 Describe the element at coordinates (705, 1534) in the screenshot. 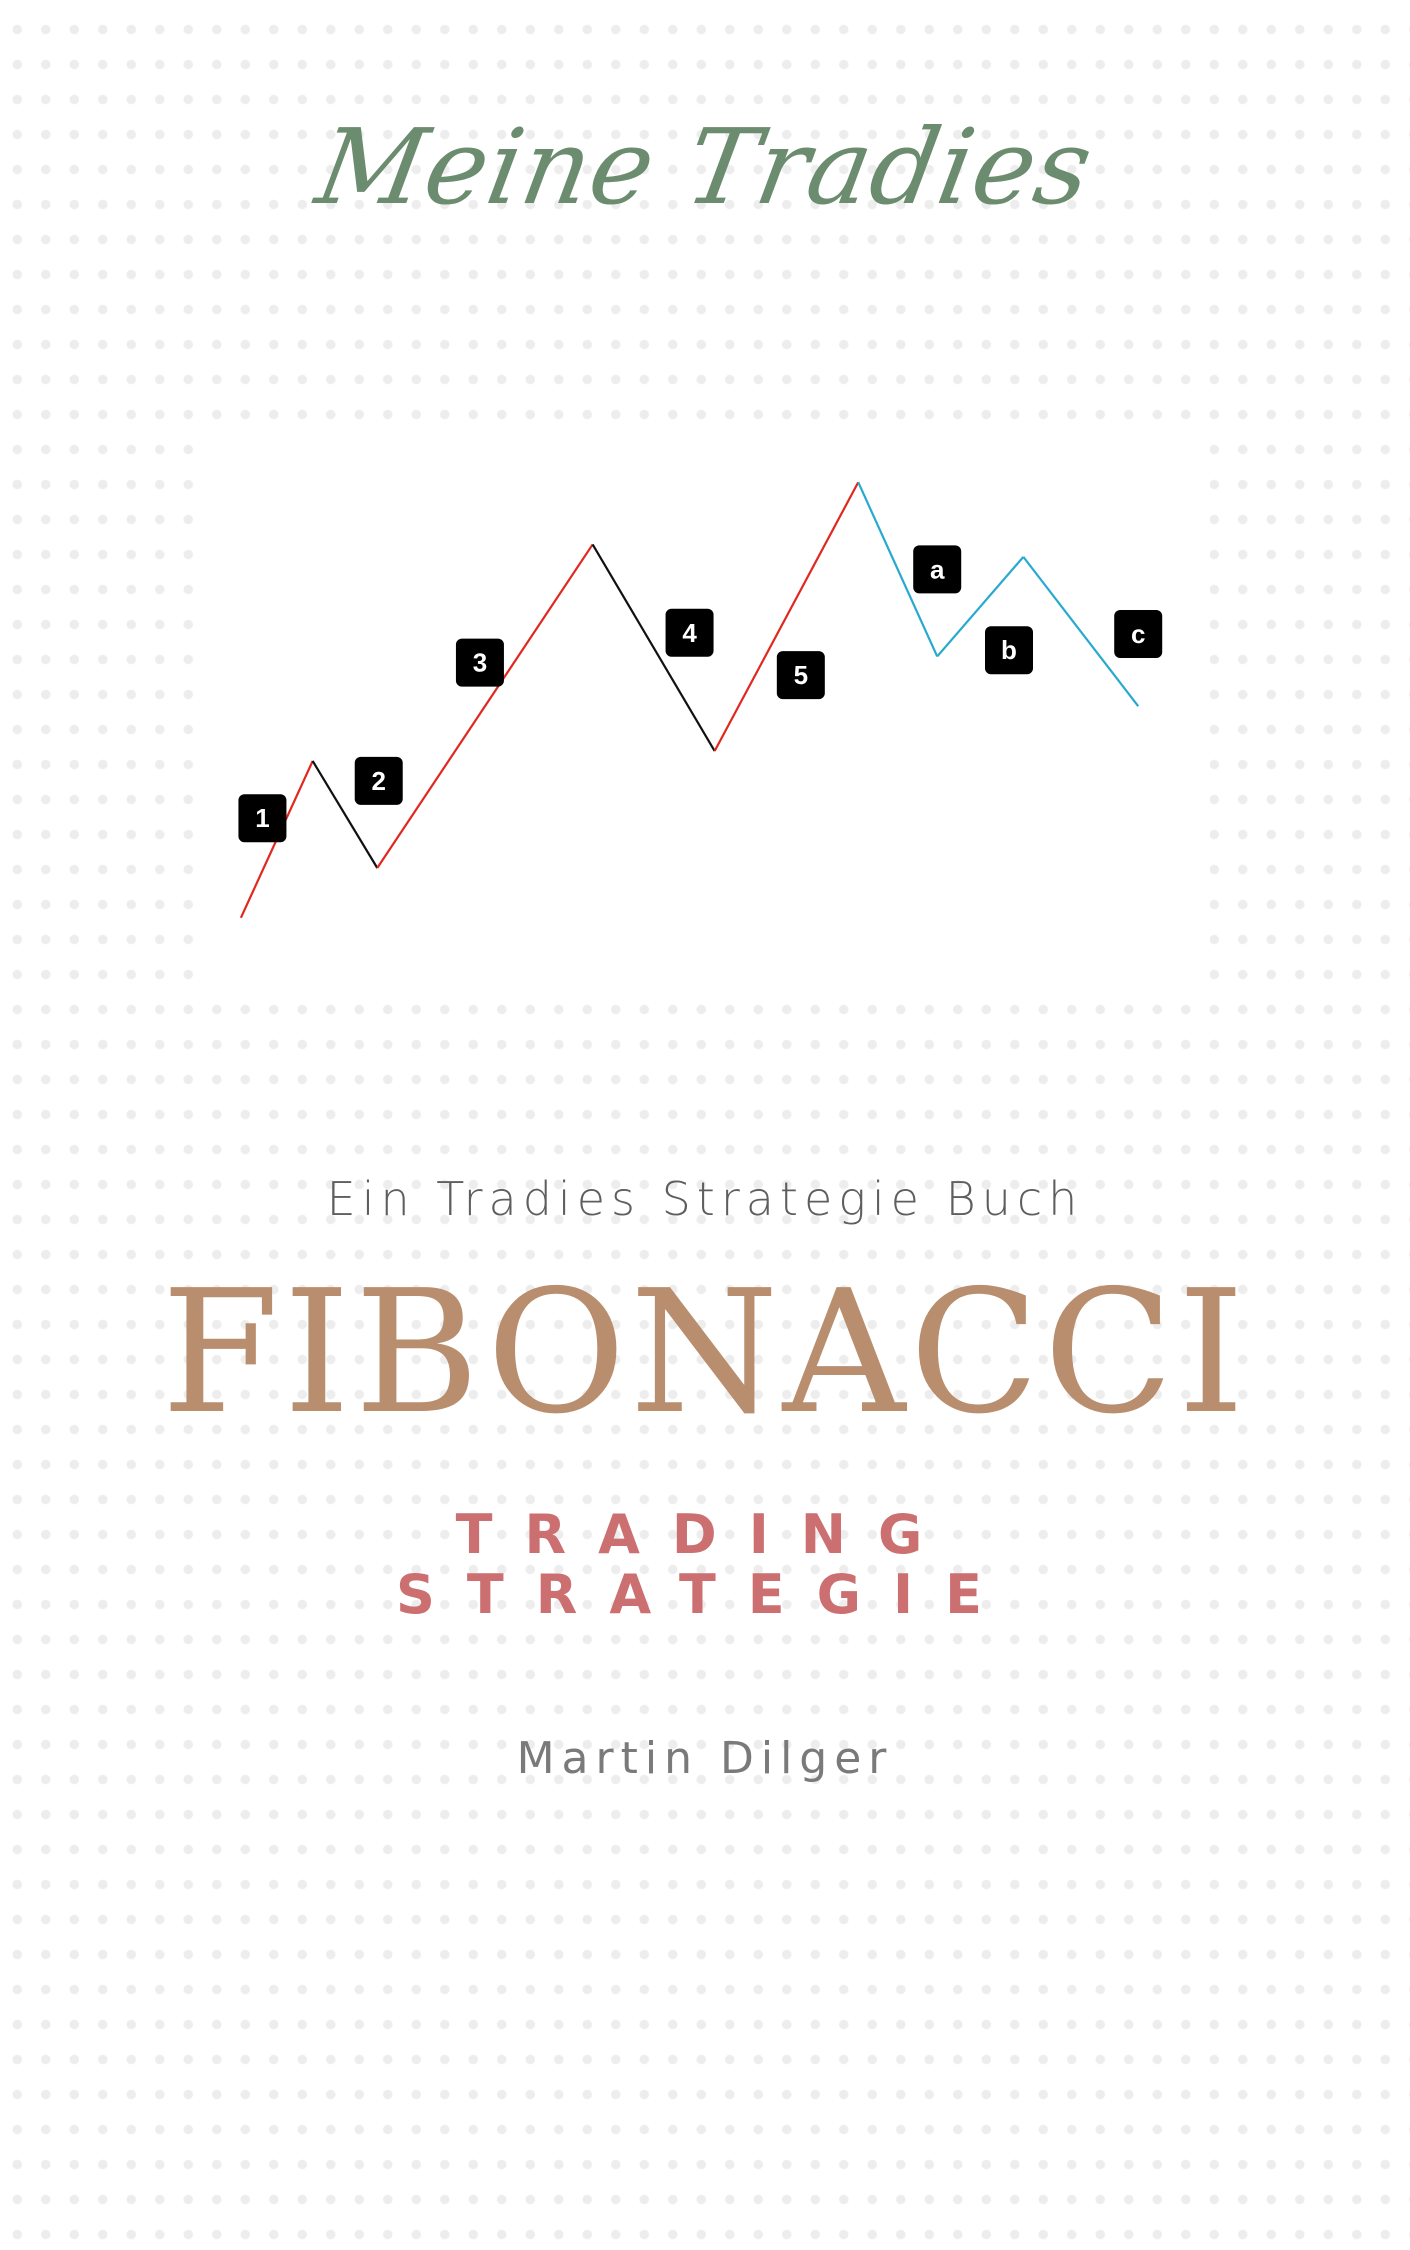

I see `tagline-line-1: TRADING` at that location.